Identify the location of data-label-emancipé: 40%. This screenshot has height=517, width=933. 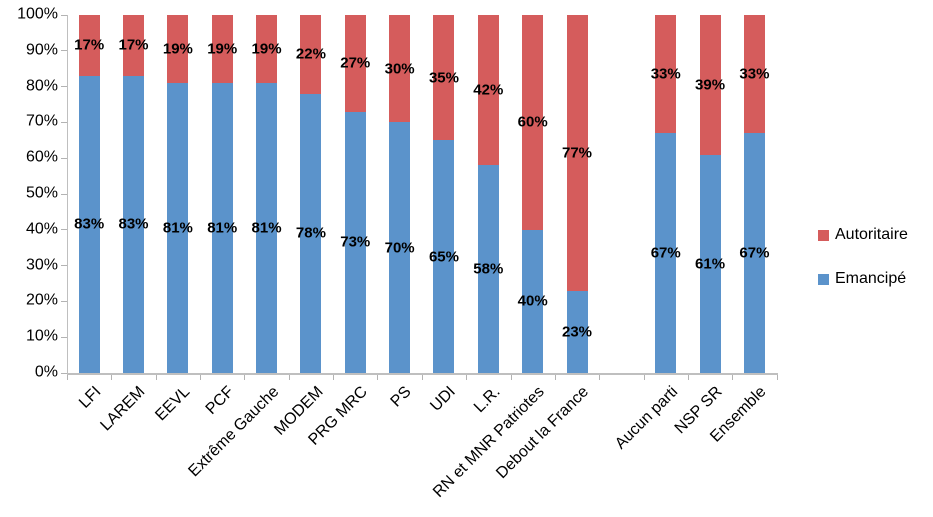
(532, 301).